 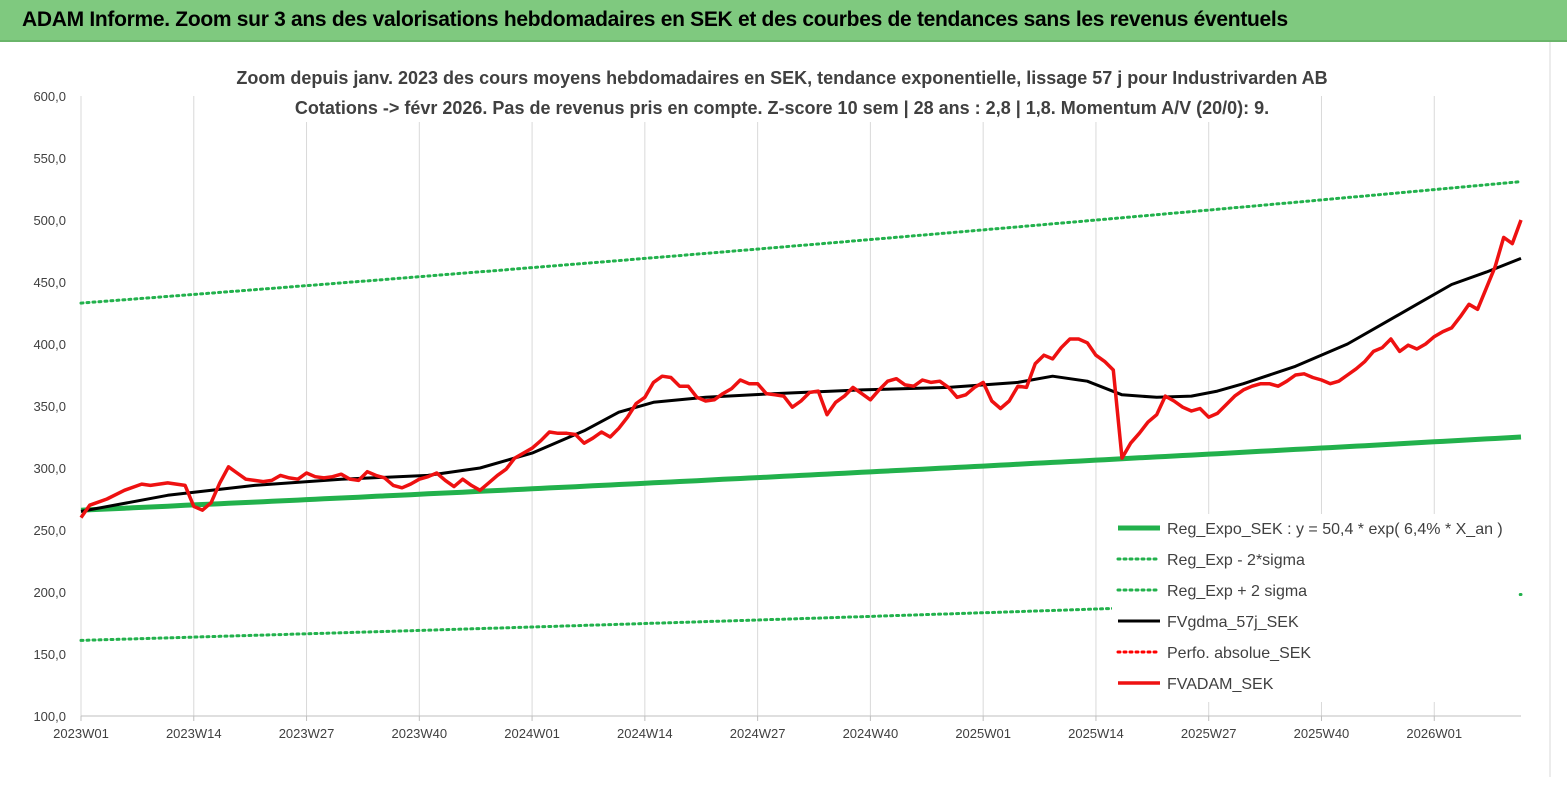 What do you see at coordinates (801, 473) in the screenshot?
I see `series-line-reg` at bounding box center [801, 473].